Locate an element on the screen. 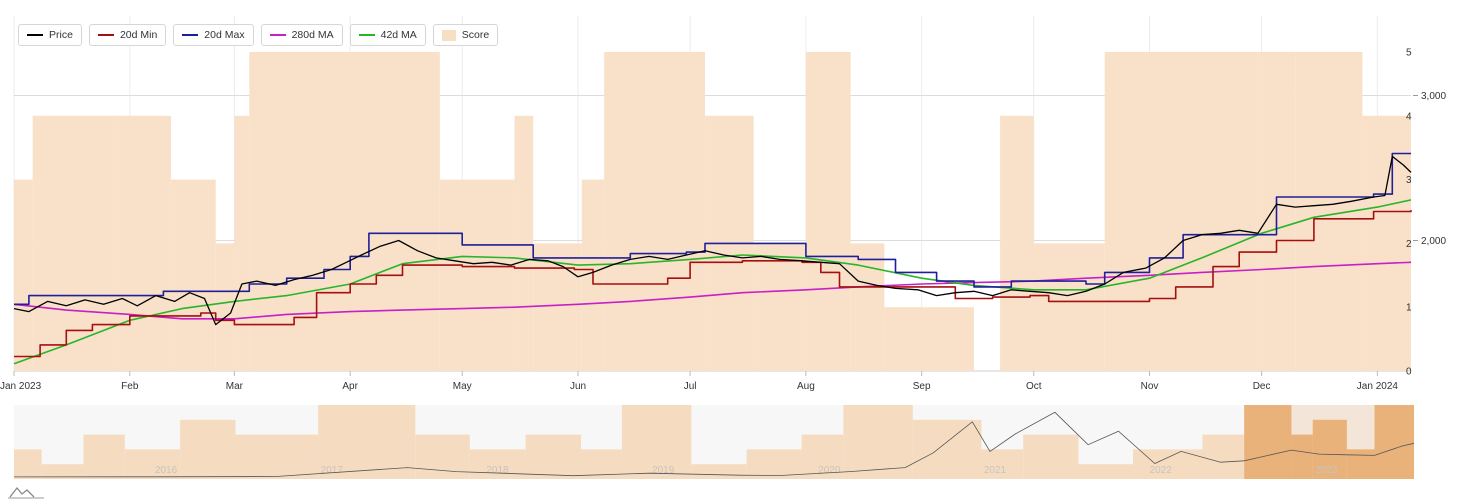  legend-item-price: Price is located at coordinates (50, 35).